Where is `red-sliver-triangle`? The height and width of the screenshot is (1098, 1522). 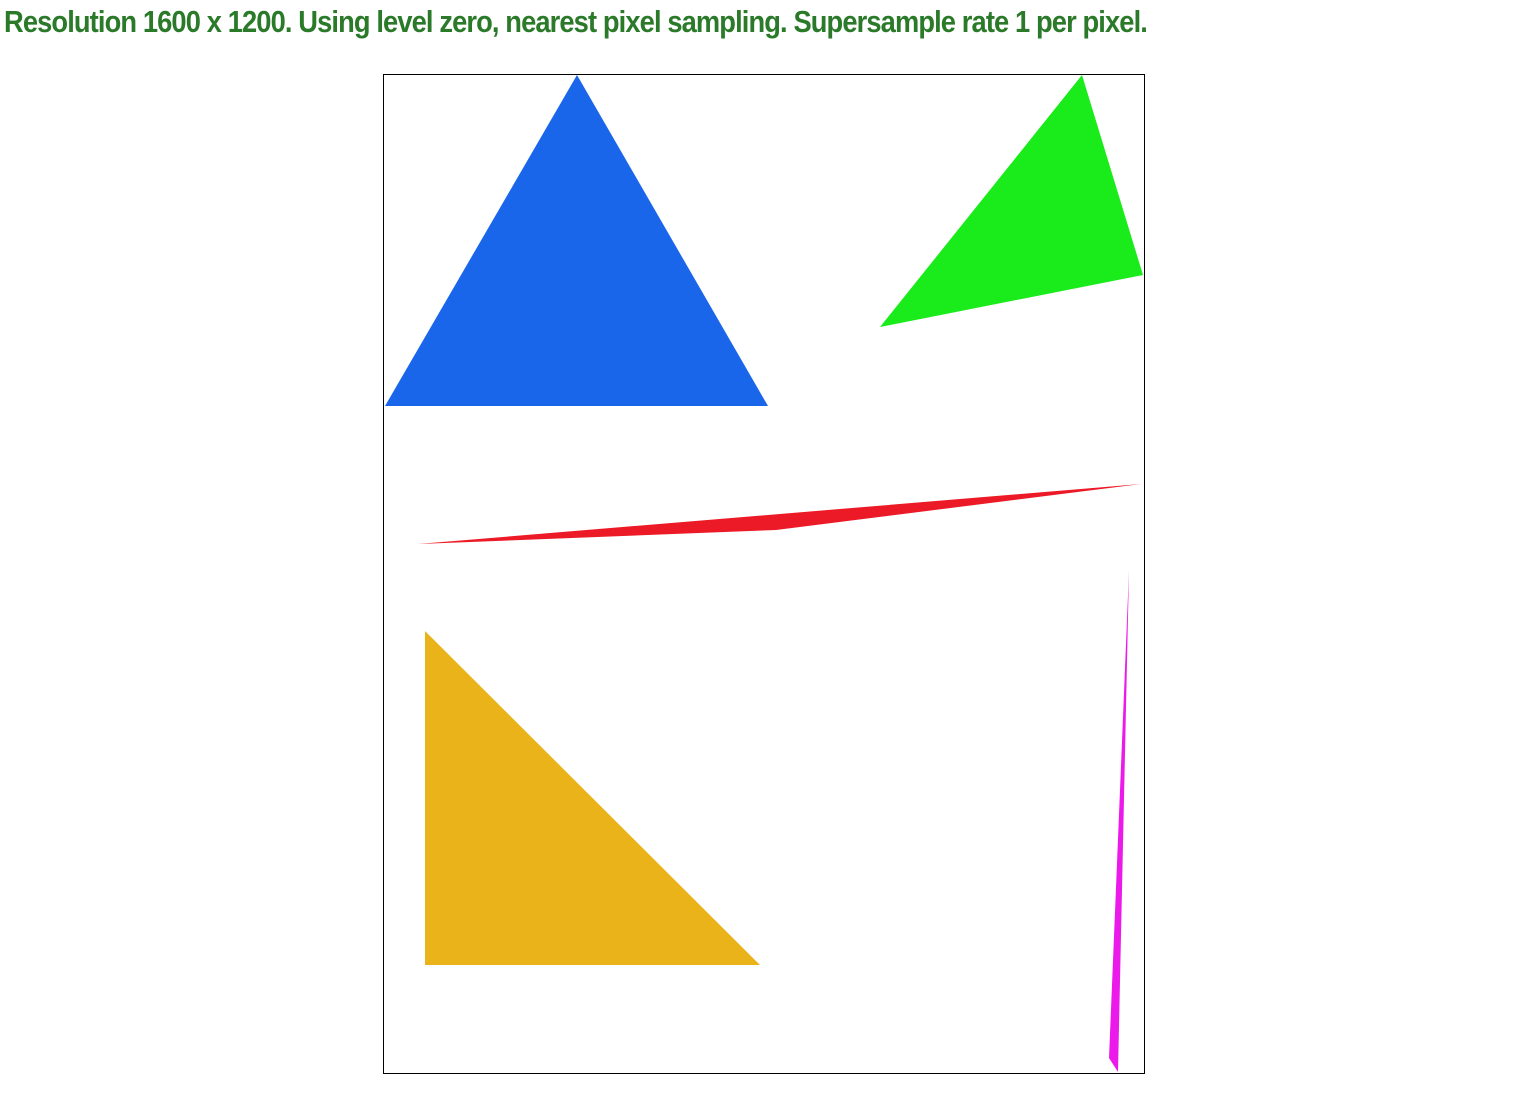 red-sliver-triangle is located at coordinates (779, 514).